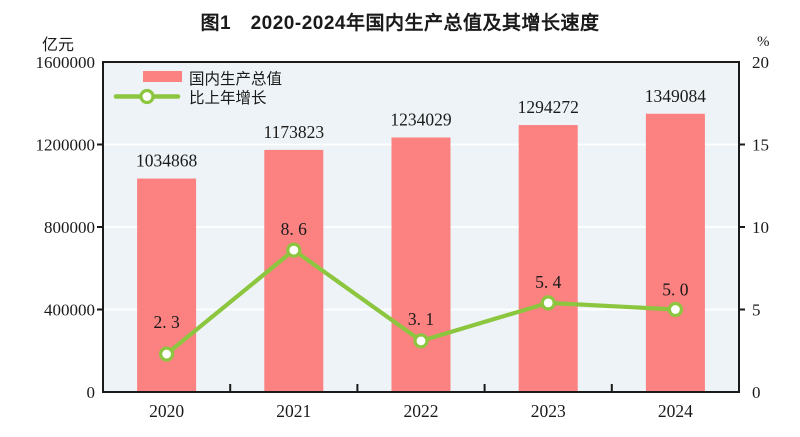 The height and width of the screenshot is (437, 800). What do you see at coordinates (421, 411) in the screenshot?
I see `x-tick-label: 2022` at bounding box center [421, 411].